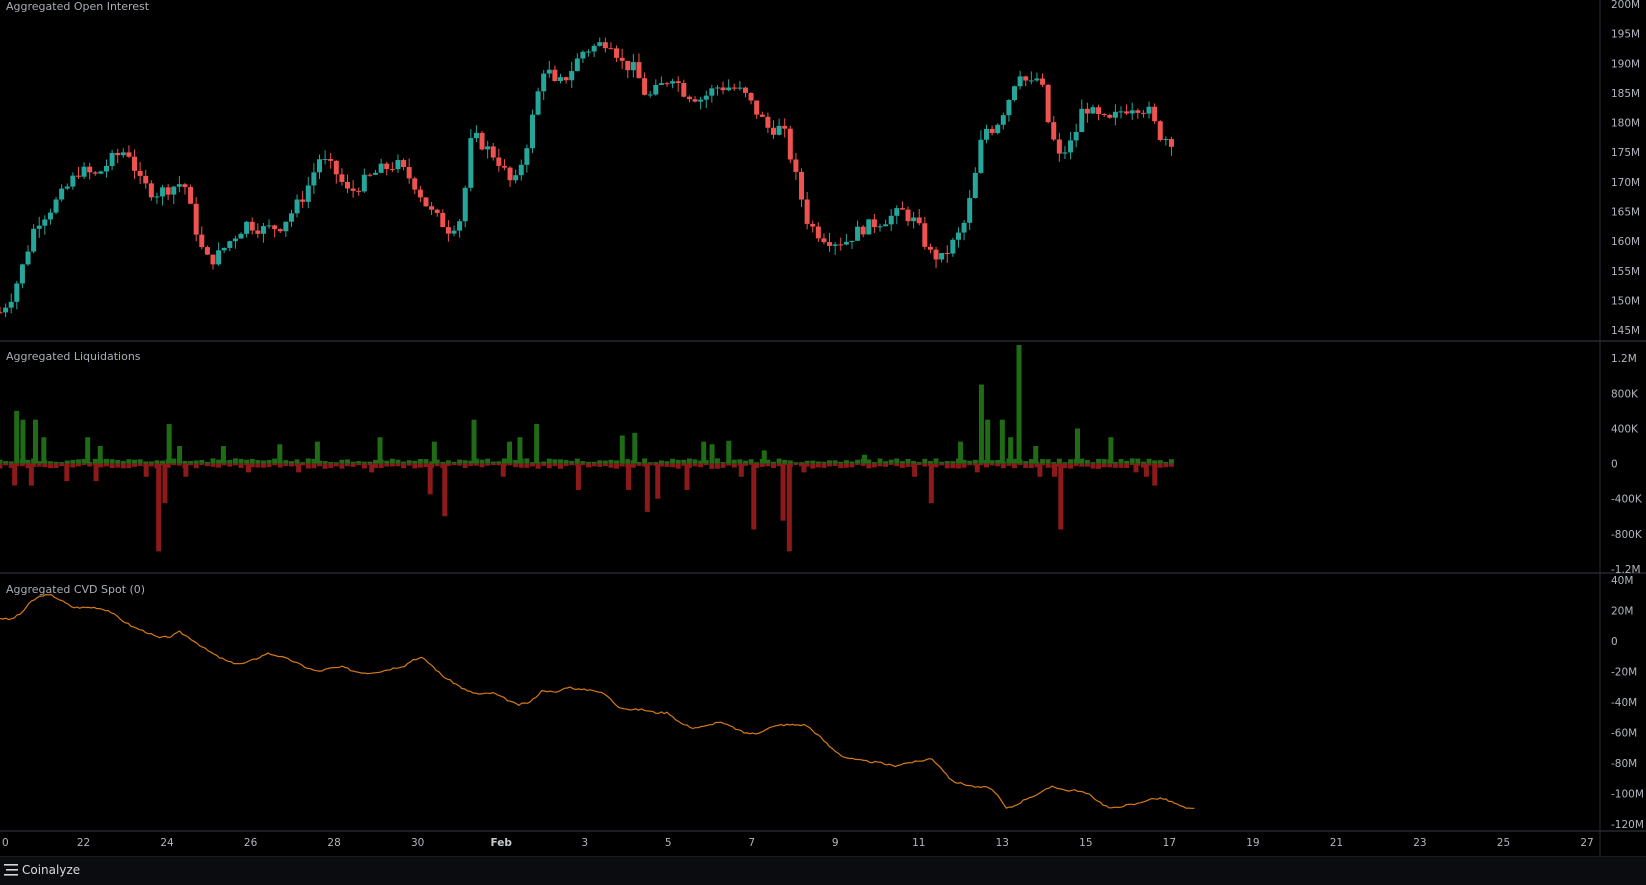 This screenshot has height=885, width=1646. I want to click on brand-logo: Coinalyze, so click(42, 870).